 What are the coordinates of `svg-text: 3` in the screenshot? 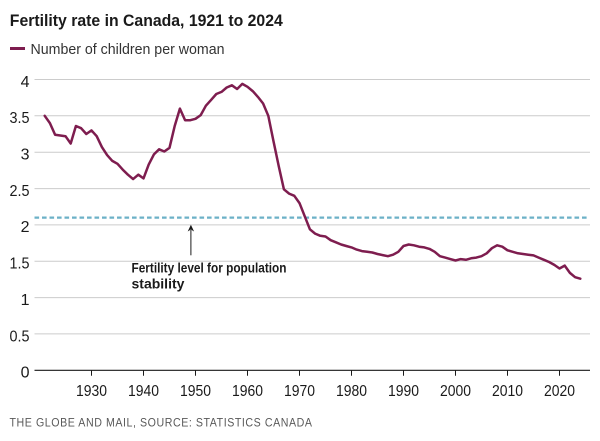 It's located at (25, 155).